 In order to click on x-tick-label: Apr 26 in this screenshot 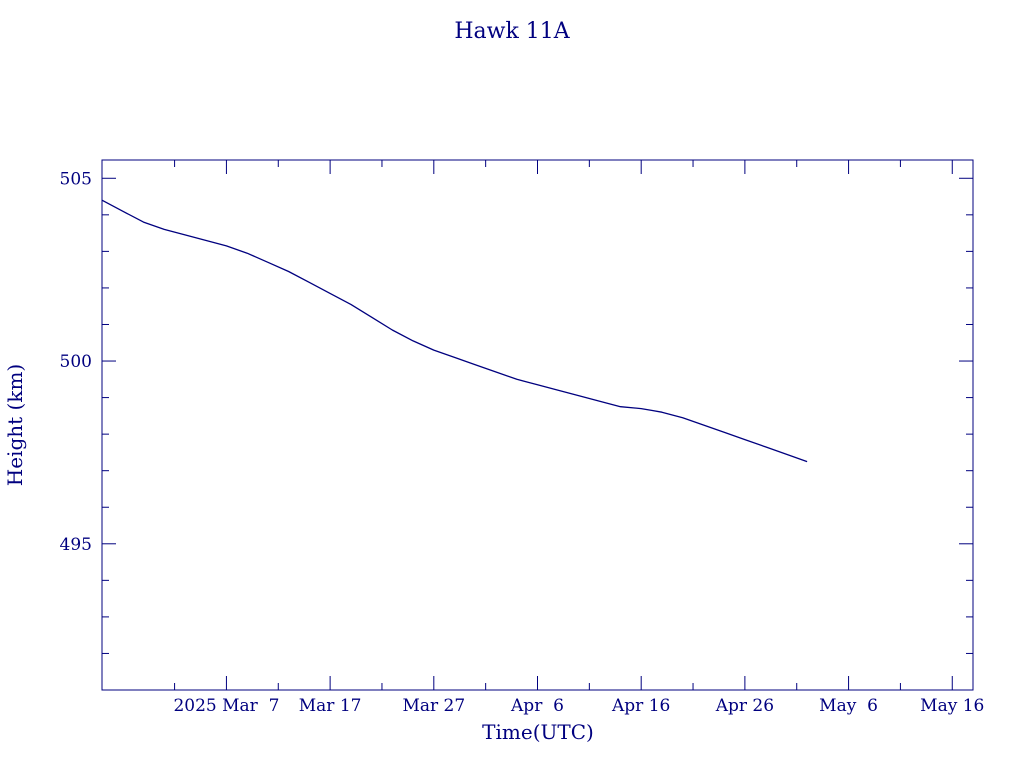, I will do `click(744, 706)`.